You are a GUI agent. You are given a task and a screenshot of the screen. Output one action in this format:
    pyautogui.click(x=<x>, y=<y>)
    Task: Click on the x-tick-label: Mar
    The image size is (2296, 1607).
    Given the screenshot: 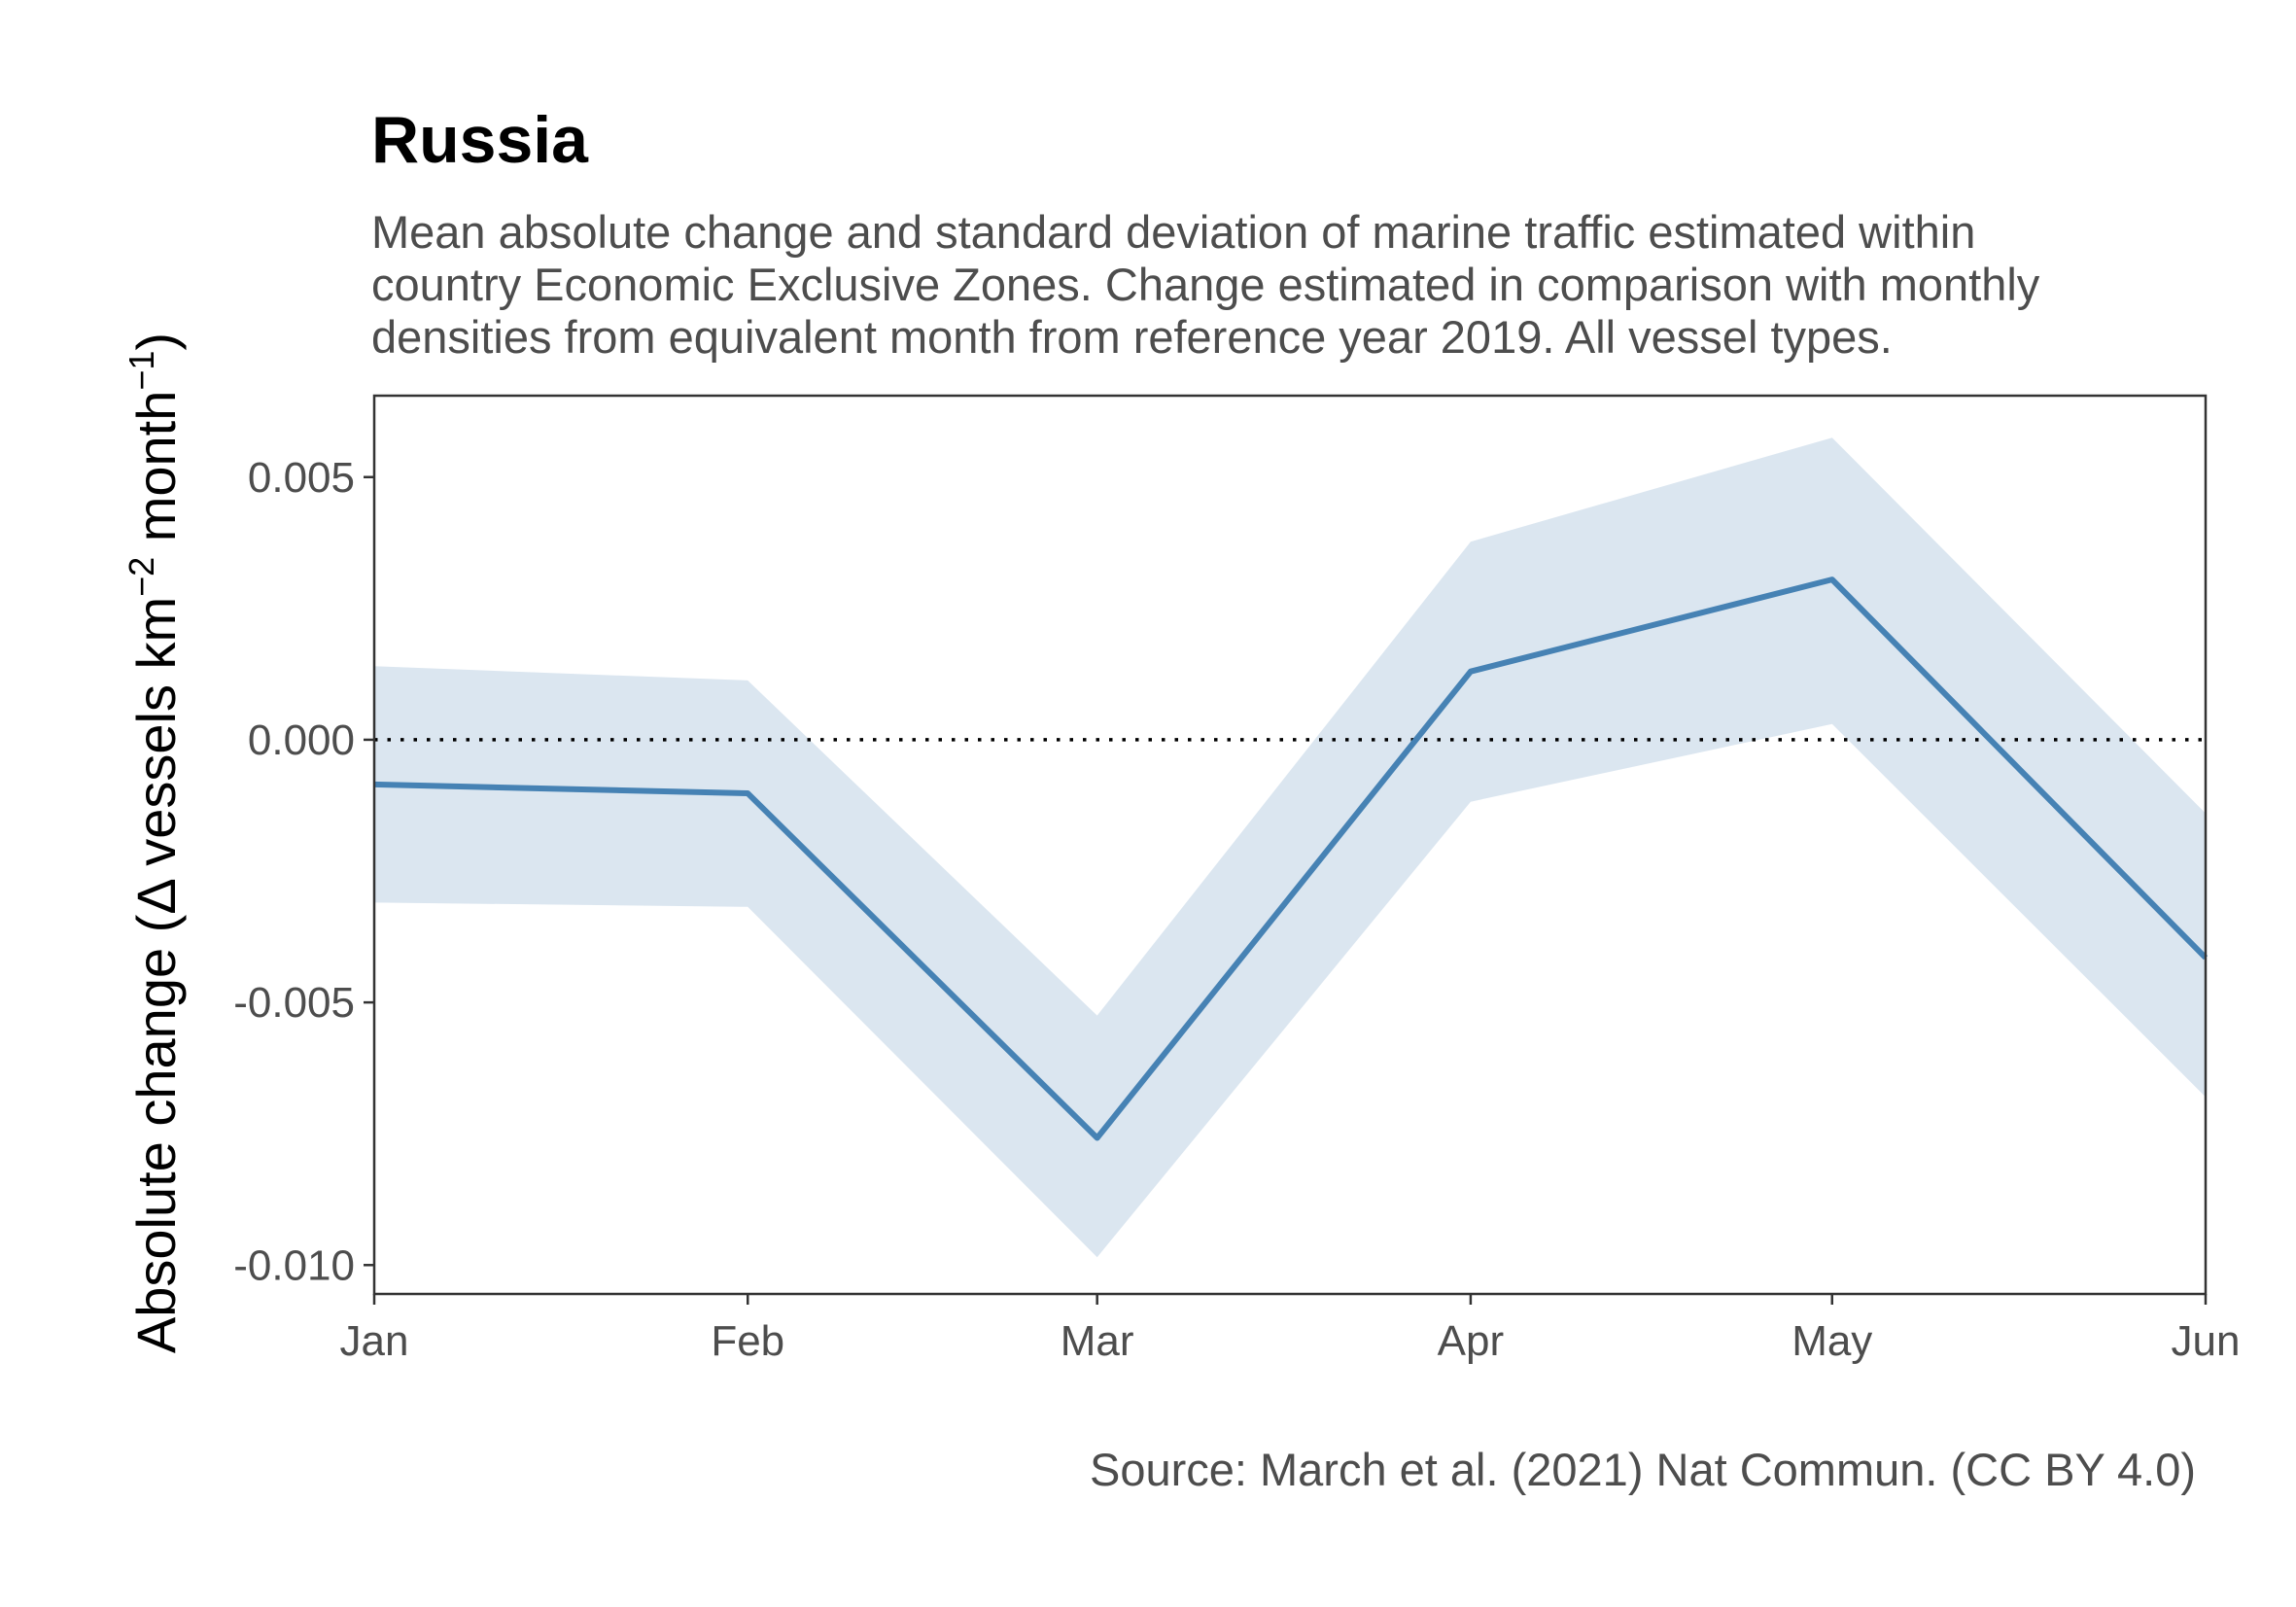 What is the action you would take?
    pyautogui.click(x=1097, y=1341)
    